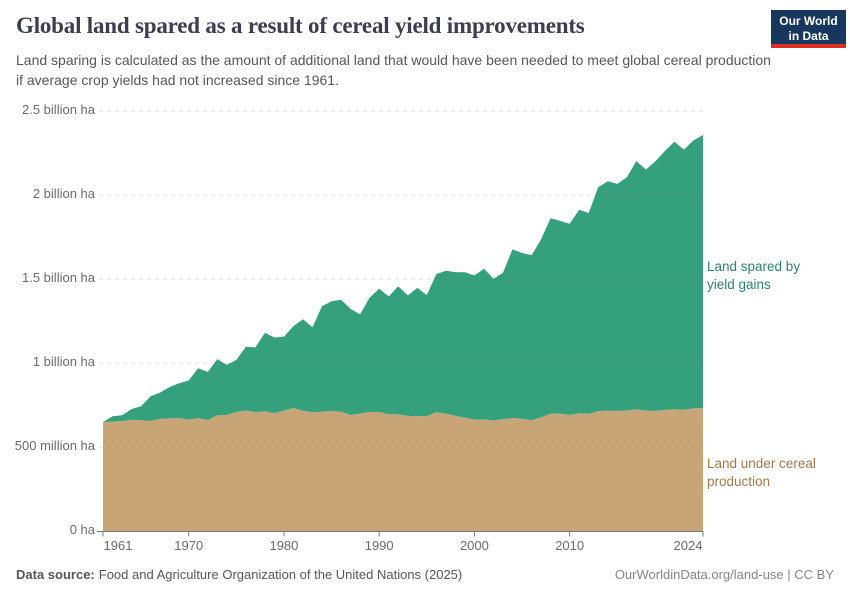 This screenshot has height=600, width=850. Describe the element at coordinates (474, 545) in the screenshot. I see `x-axis-label: 2000` at that location.